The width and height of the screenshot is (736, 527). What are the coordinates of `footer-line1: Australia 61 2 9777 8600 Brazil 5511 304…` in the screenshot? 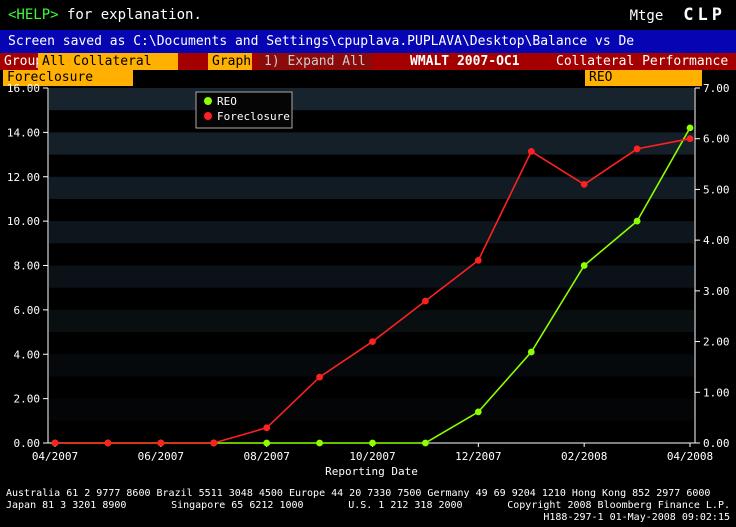 It's located at (358, 493).